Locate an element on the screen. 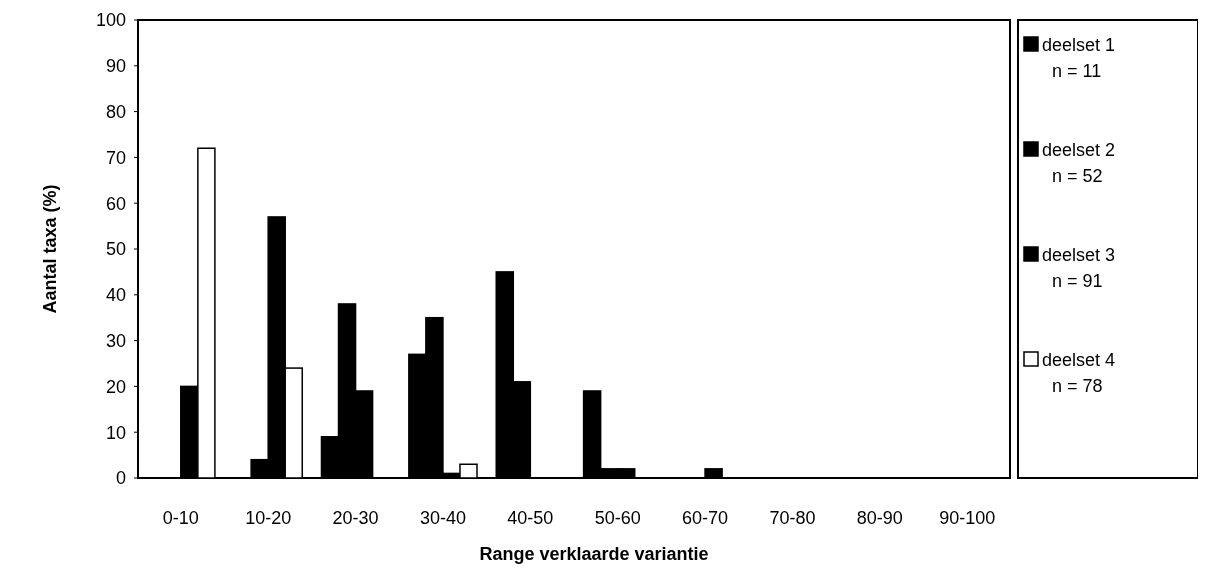  x-tick-label: 30-40 is located at coordinates (442, 518).